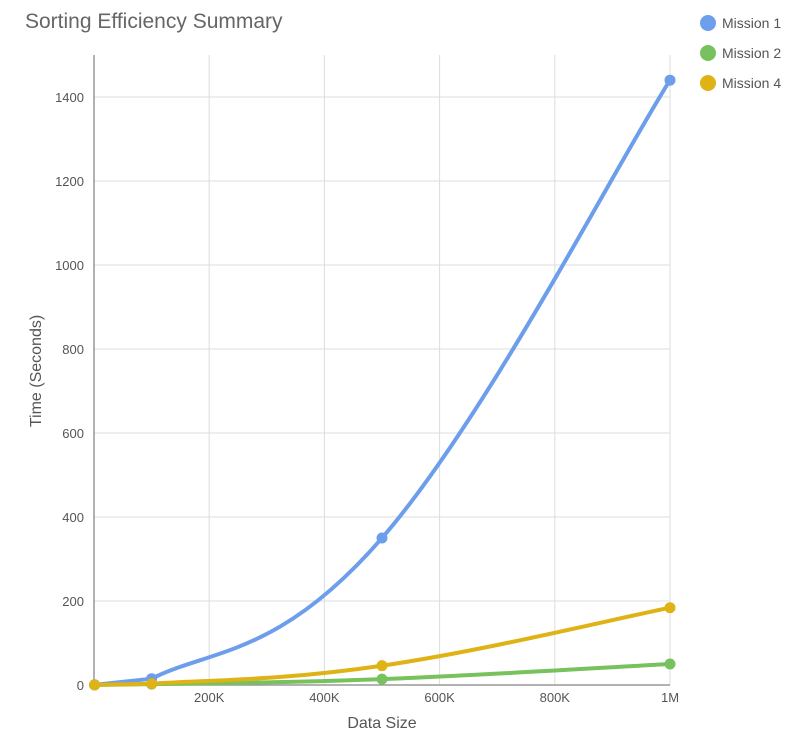 The height and width of the screenshot is (737, 800). Describe the element at coordinates (555, 697) in the screenshot. I see `x-tick-label: 800K` at that location.